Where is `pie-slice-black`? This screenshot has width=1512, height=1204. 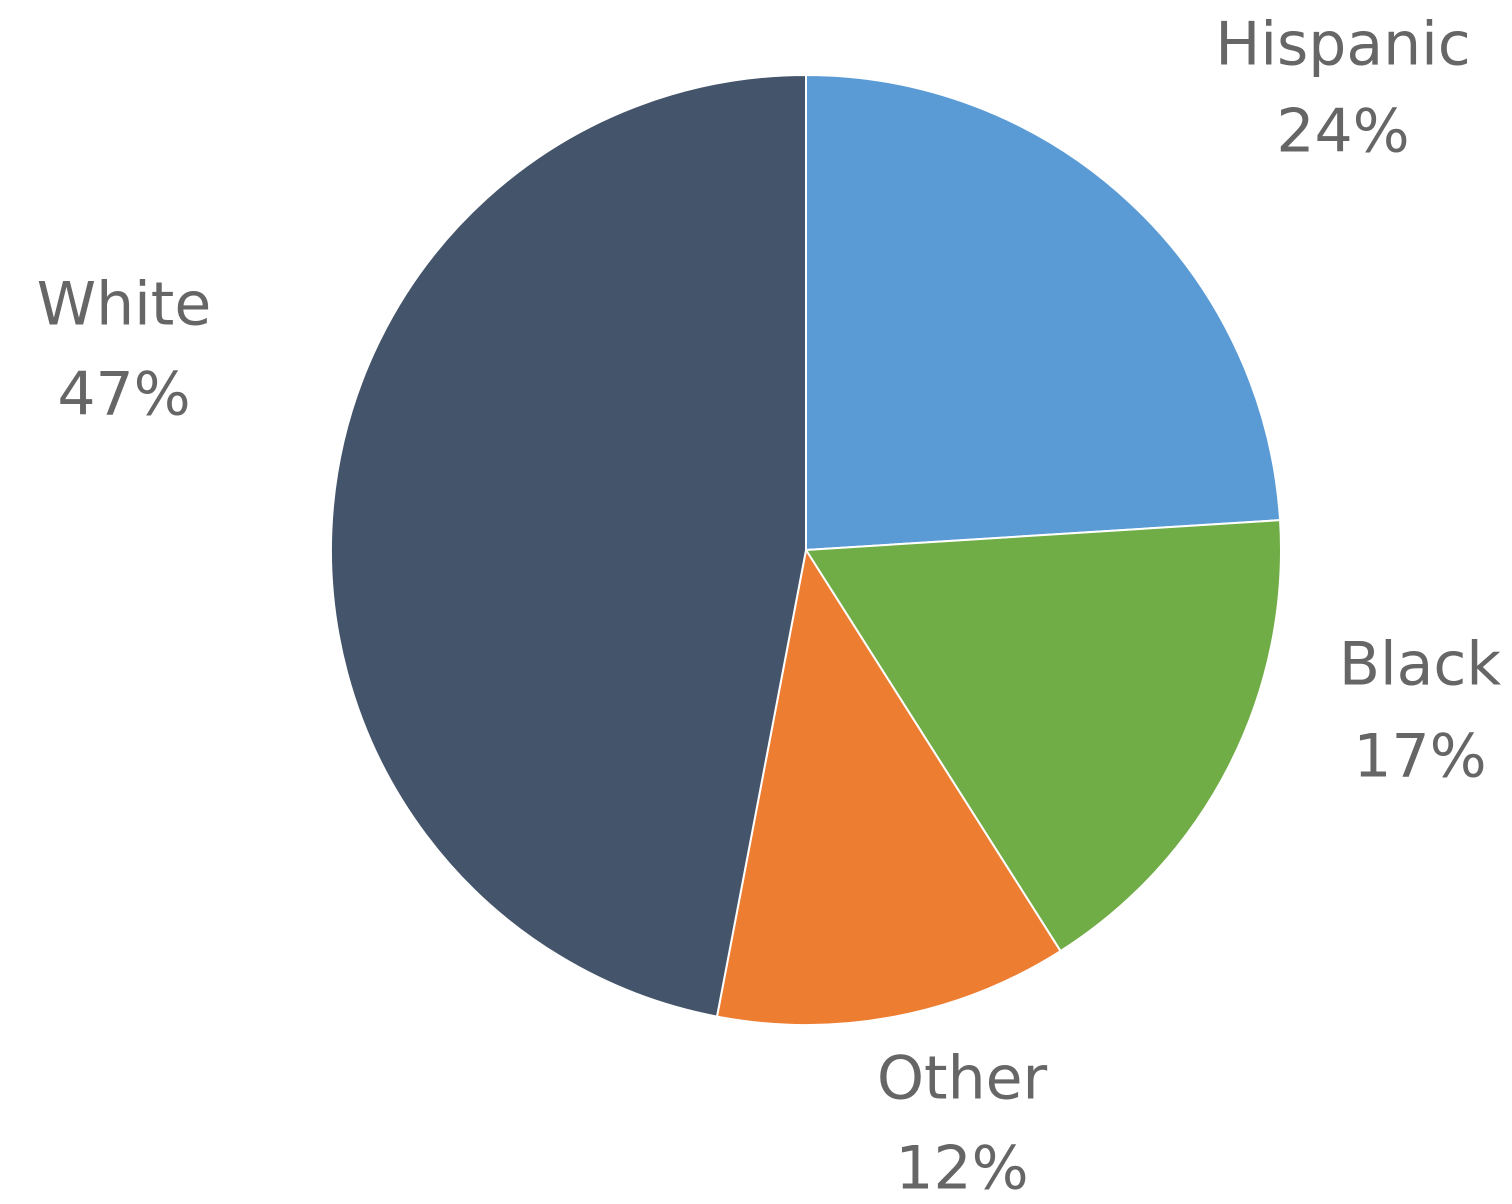 pie-slice-black is located at coordinates (1043, 736).